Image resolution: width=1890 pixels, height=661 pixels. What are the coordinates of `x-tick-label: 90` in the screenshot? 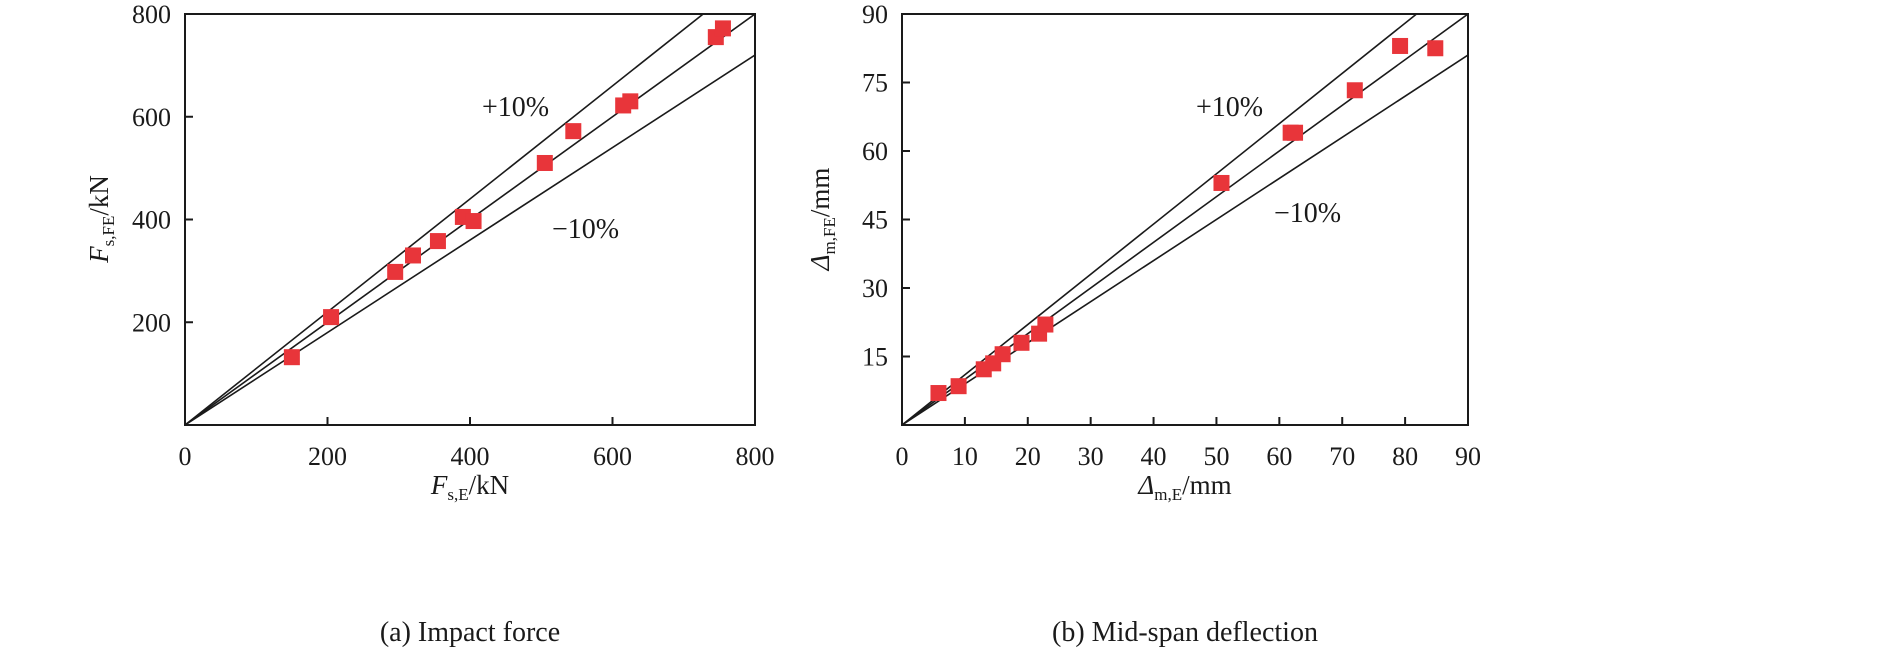 It's located at (1468, 456).